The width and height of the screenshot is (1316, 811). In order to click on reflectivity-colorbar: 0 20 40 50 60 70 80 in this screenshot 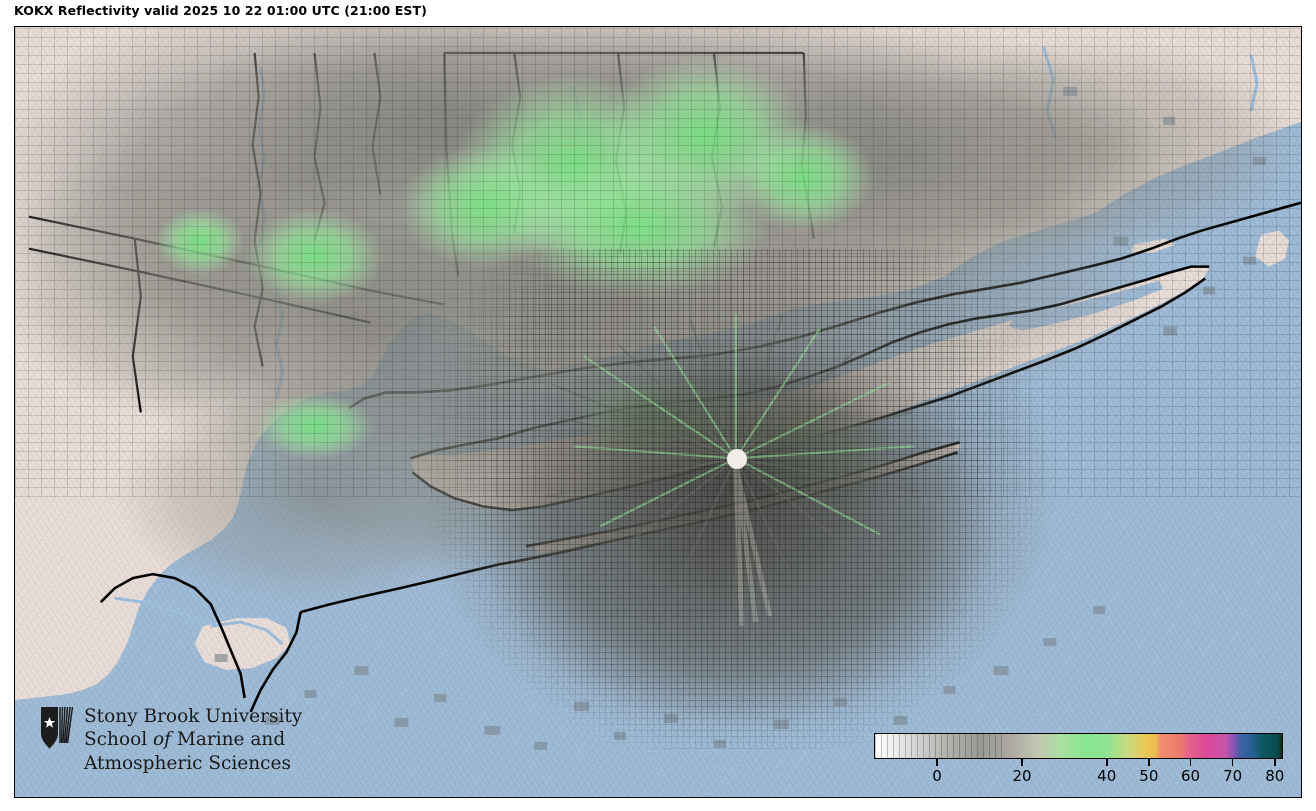, I will do `click(1079, 759)`.